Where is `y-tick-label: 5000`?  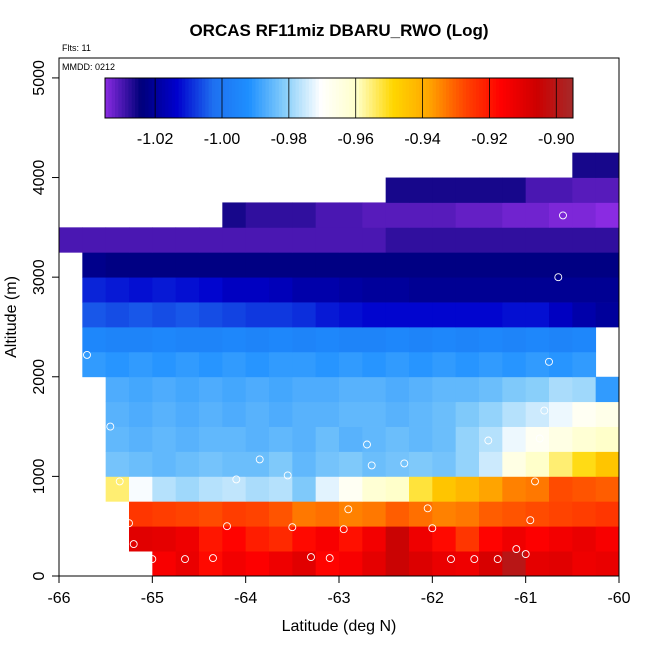
y-tick-label: 5000 is located at coordinates (39, 78).